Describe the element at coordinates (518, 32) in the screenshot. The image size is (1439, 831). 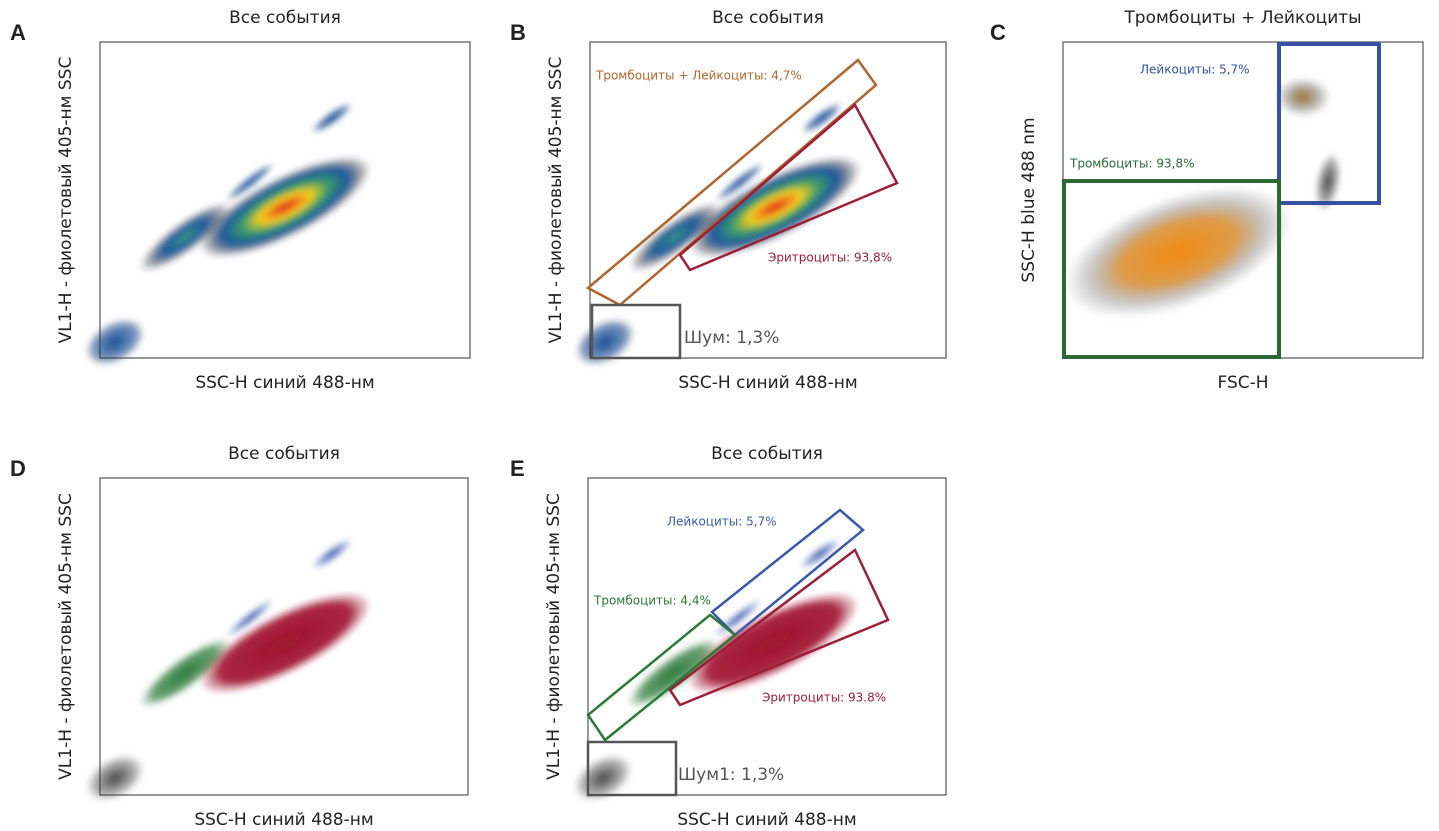
I see `panel-letter: B` at that location.